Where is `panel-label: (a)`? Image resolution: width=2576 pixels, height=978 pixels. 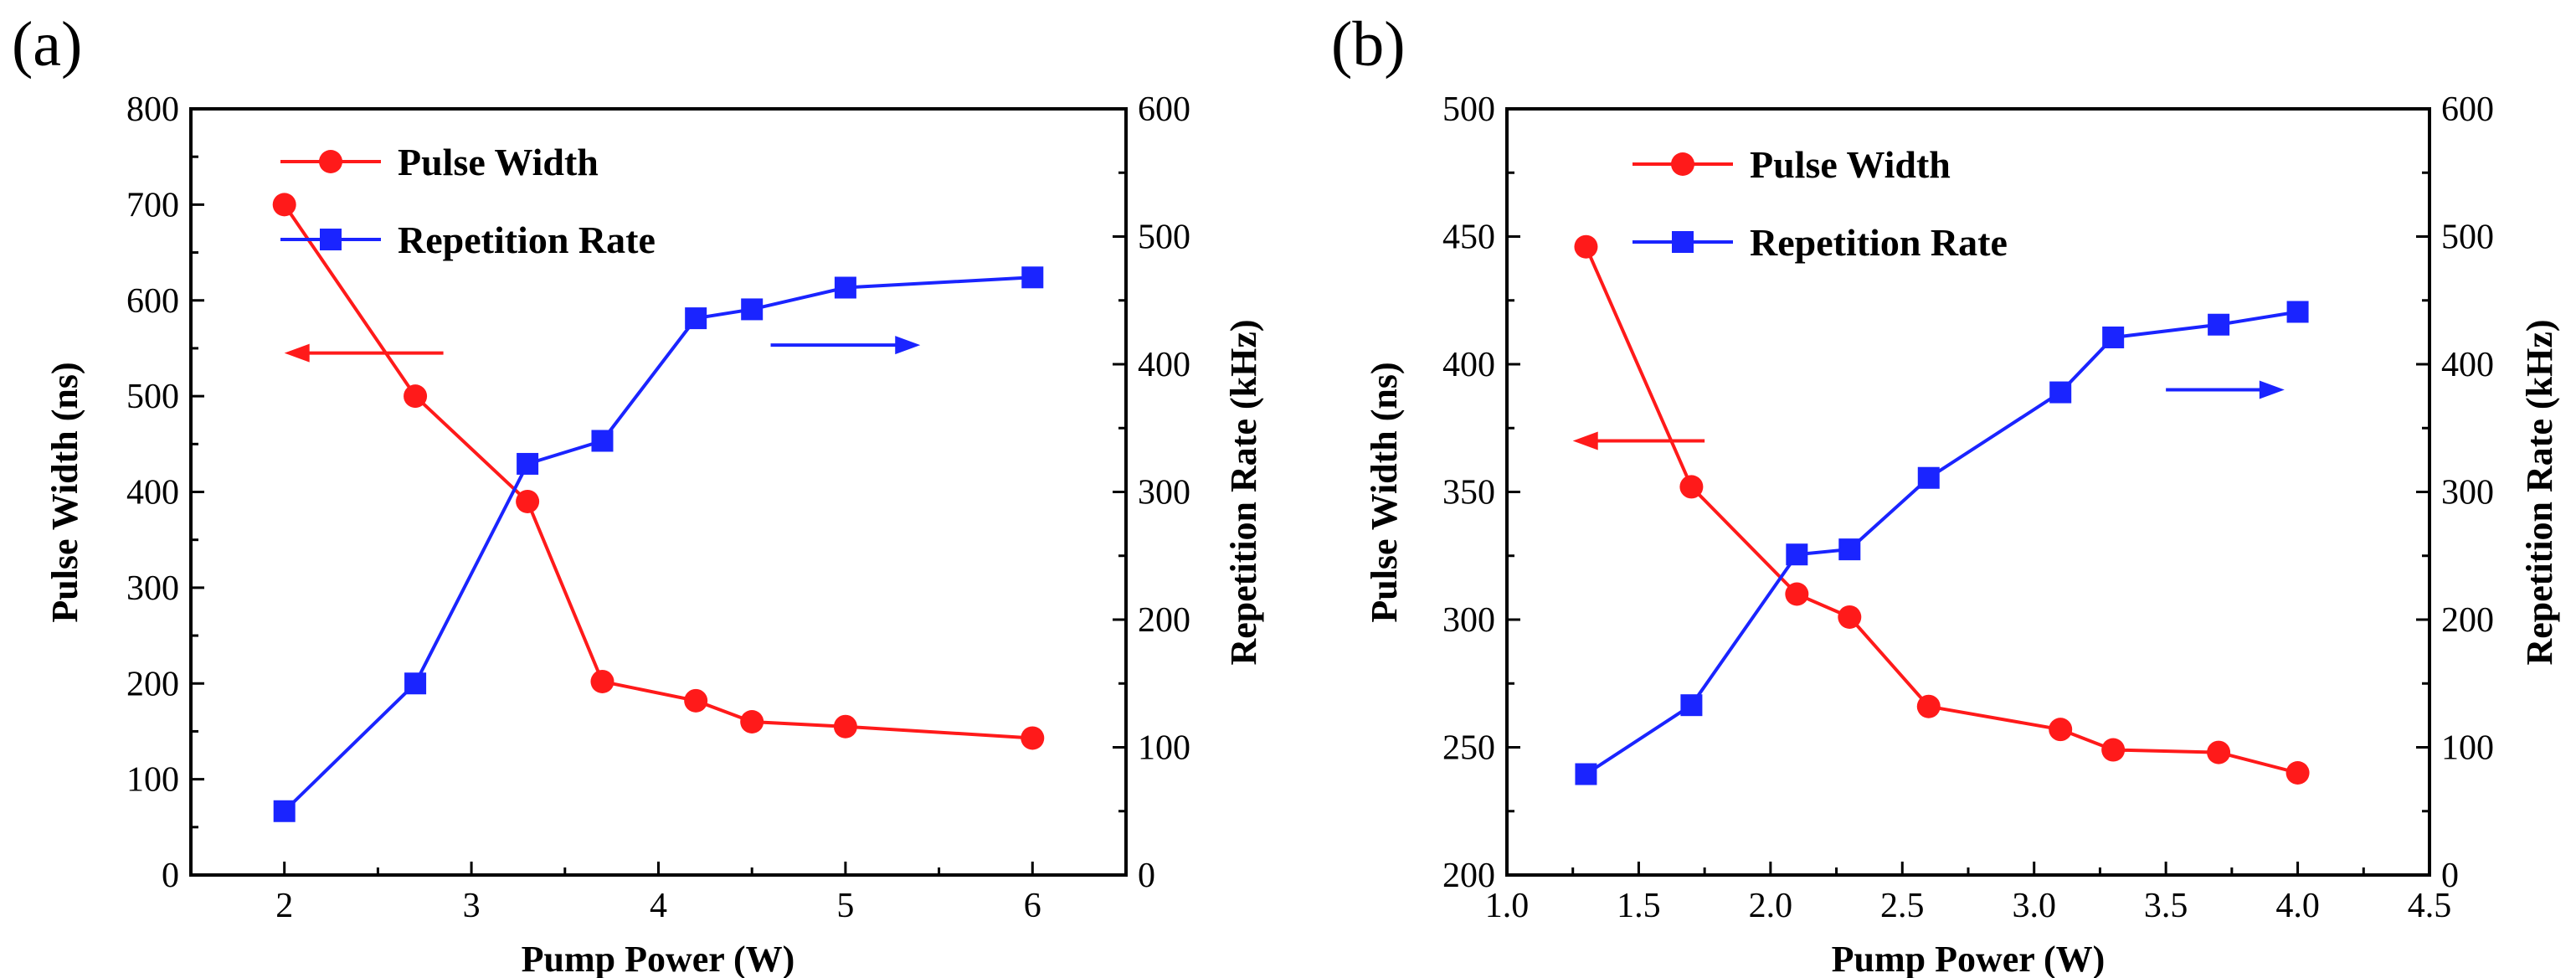
panel-label: (a) is located at coordinates (47, 44).